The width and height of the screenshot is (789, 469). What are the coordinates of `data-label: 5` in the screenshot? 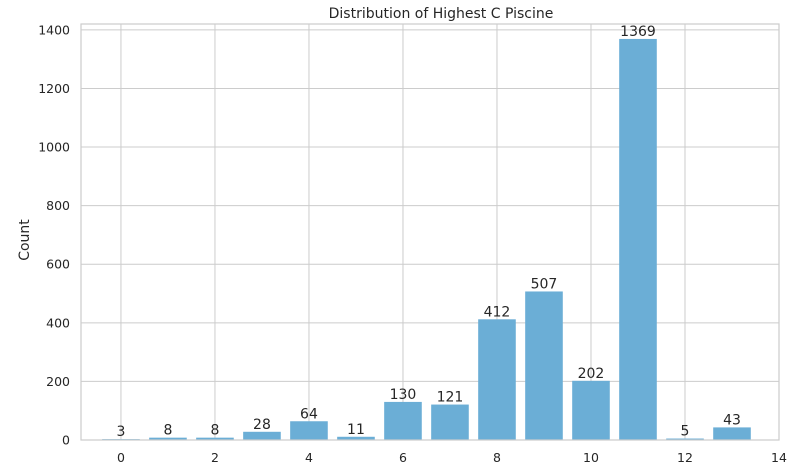 It's located at (685, 432).